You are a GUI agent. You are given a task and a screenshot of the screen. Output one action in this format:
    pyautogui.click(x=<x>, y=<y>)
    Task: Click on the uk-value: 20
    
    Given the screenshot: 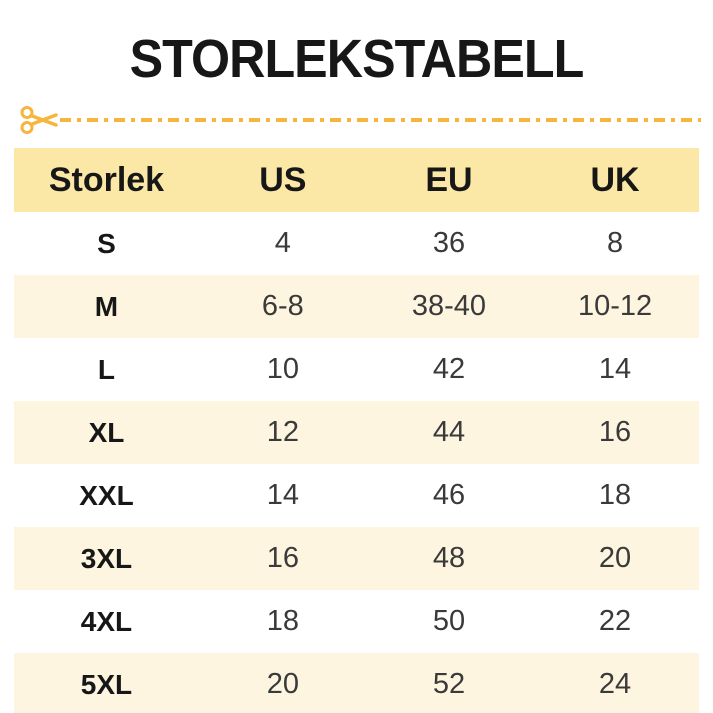 What is the action you would take?
    pyautogui.click(x=615, y=558)
    